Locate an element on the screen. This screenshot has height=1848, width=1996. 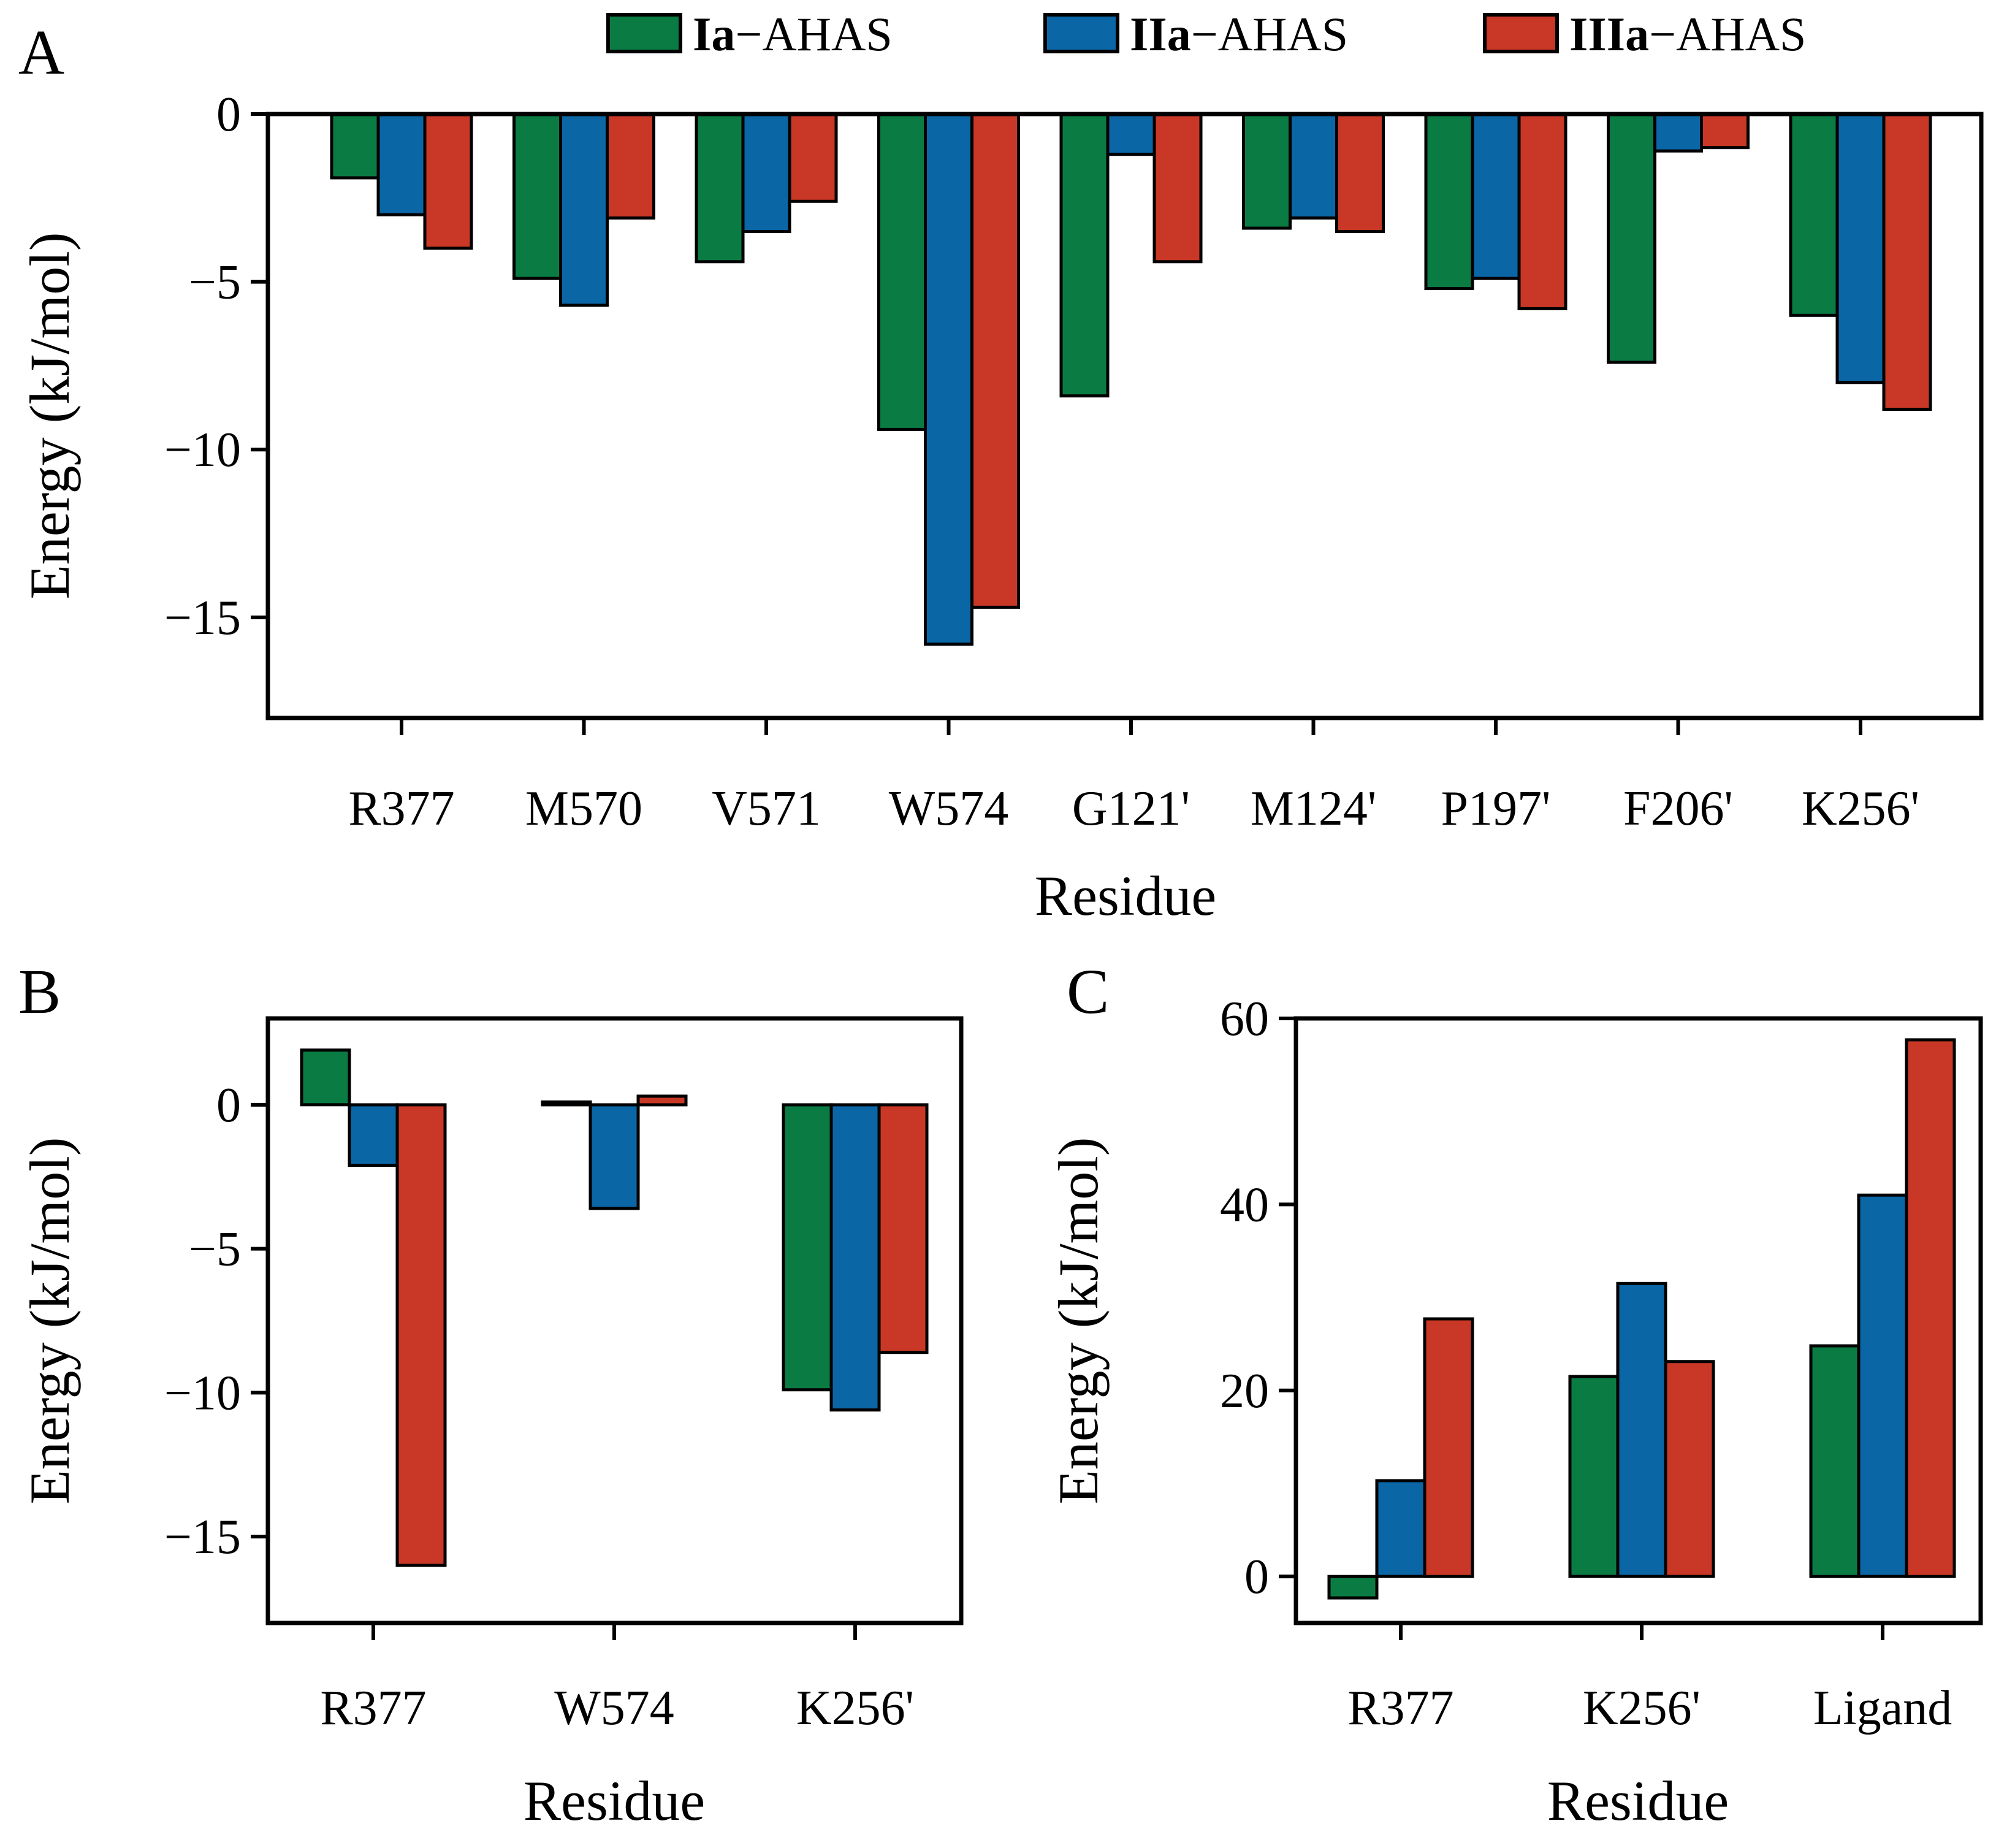
legend-item-iiia: IIIa−AHAS is located at coordinates (1645, 34).